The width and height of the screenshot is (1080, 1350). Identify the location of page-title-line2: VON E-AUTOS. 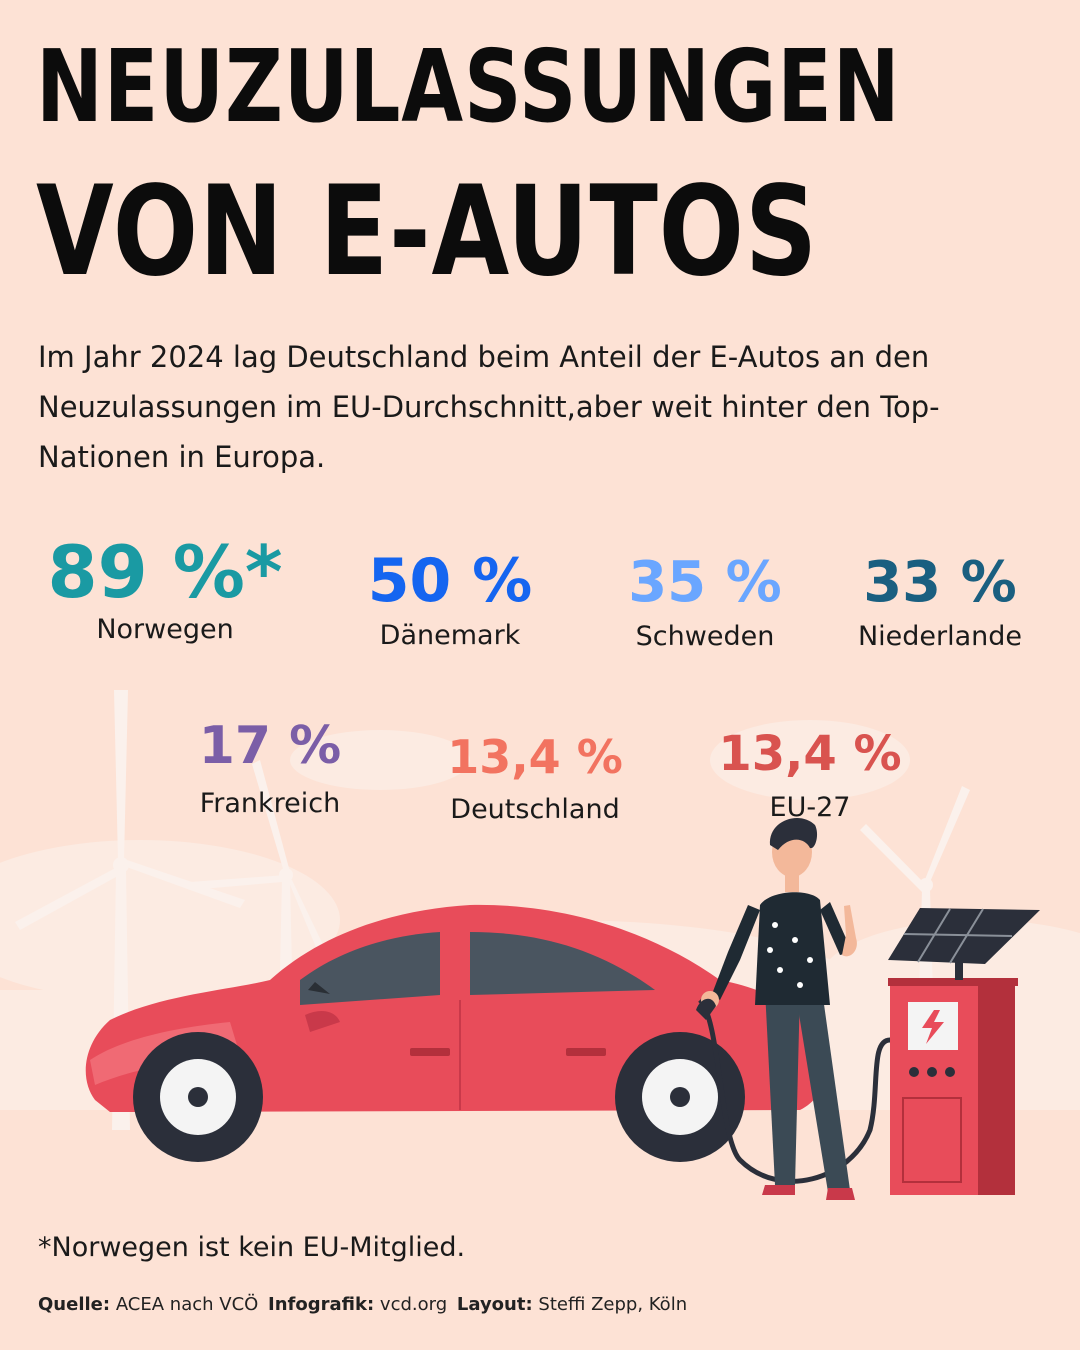
(427, 232).